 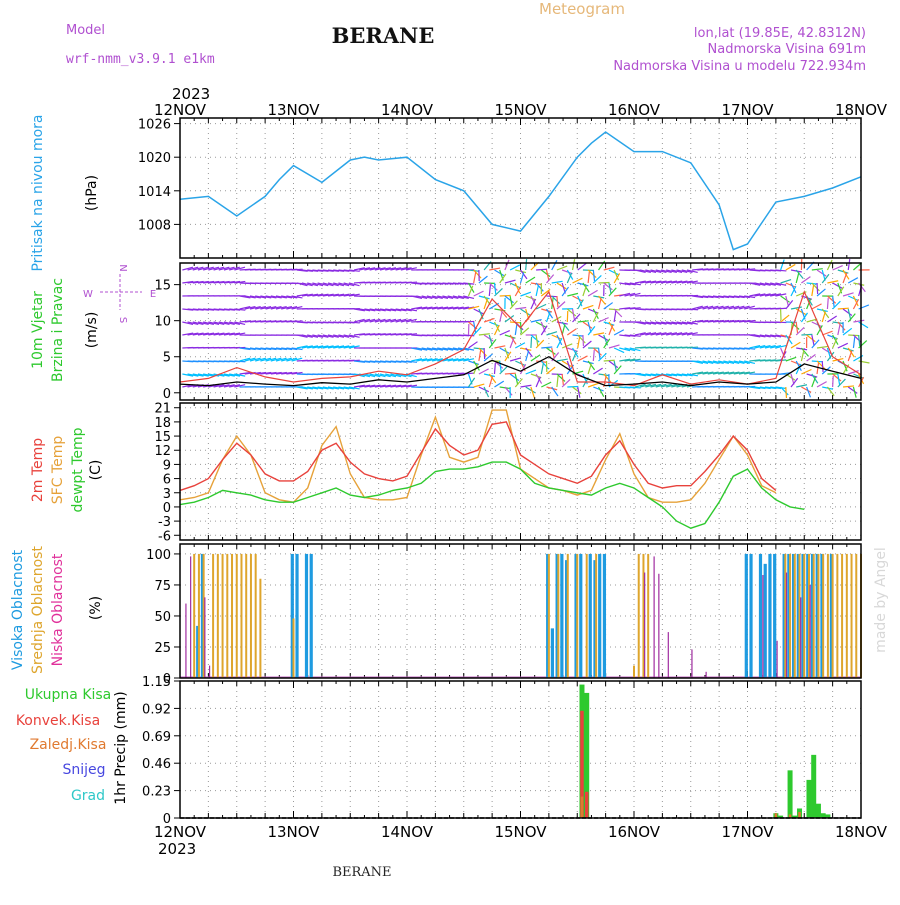 What do you see at coordinates (162, 437) in the screenshot?
I see `y-tick-label: 15` at bounding box center [162, 437].